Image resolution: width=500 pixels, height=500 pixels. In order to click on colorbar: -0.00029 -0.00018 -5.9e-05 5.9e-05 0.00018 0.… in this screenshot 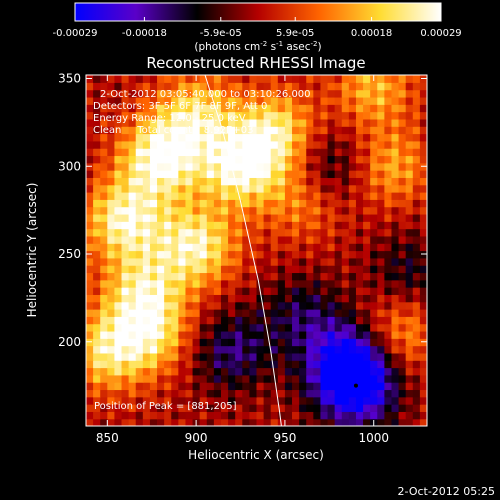, I will do `click(257, 27)`.